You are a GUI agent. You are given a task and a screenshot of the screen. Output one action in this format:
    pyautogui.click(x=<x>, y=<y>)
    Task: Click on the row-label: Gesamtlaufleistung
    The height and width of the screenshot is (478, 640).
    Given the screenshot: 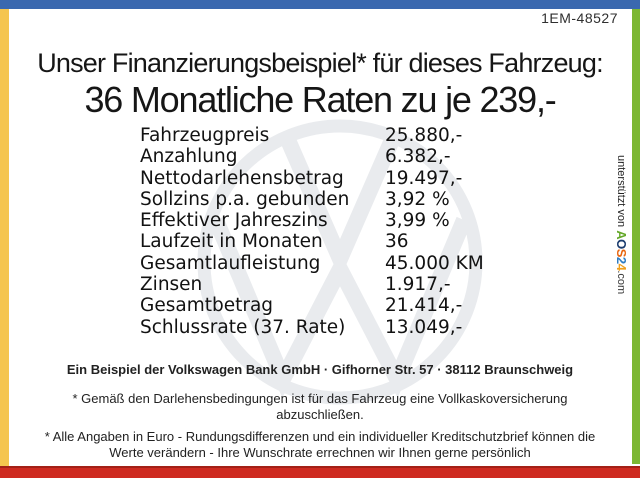 What is the action you would take?
    pyautogui.click(x=230, y=263)
    